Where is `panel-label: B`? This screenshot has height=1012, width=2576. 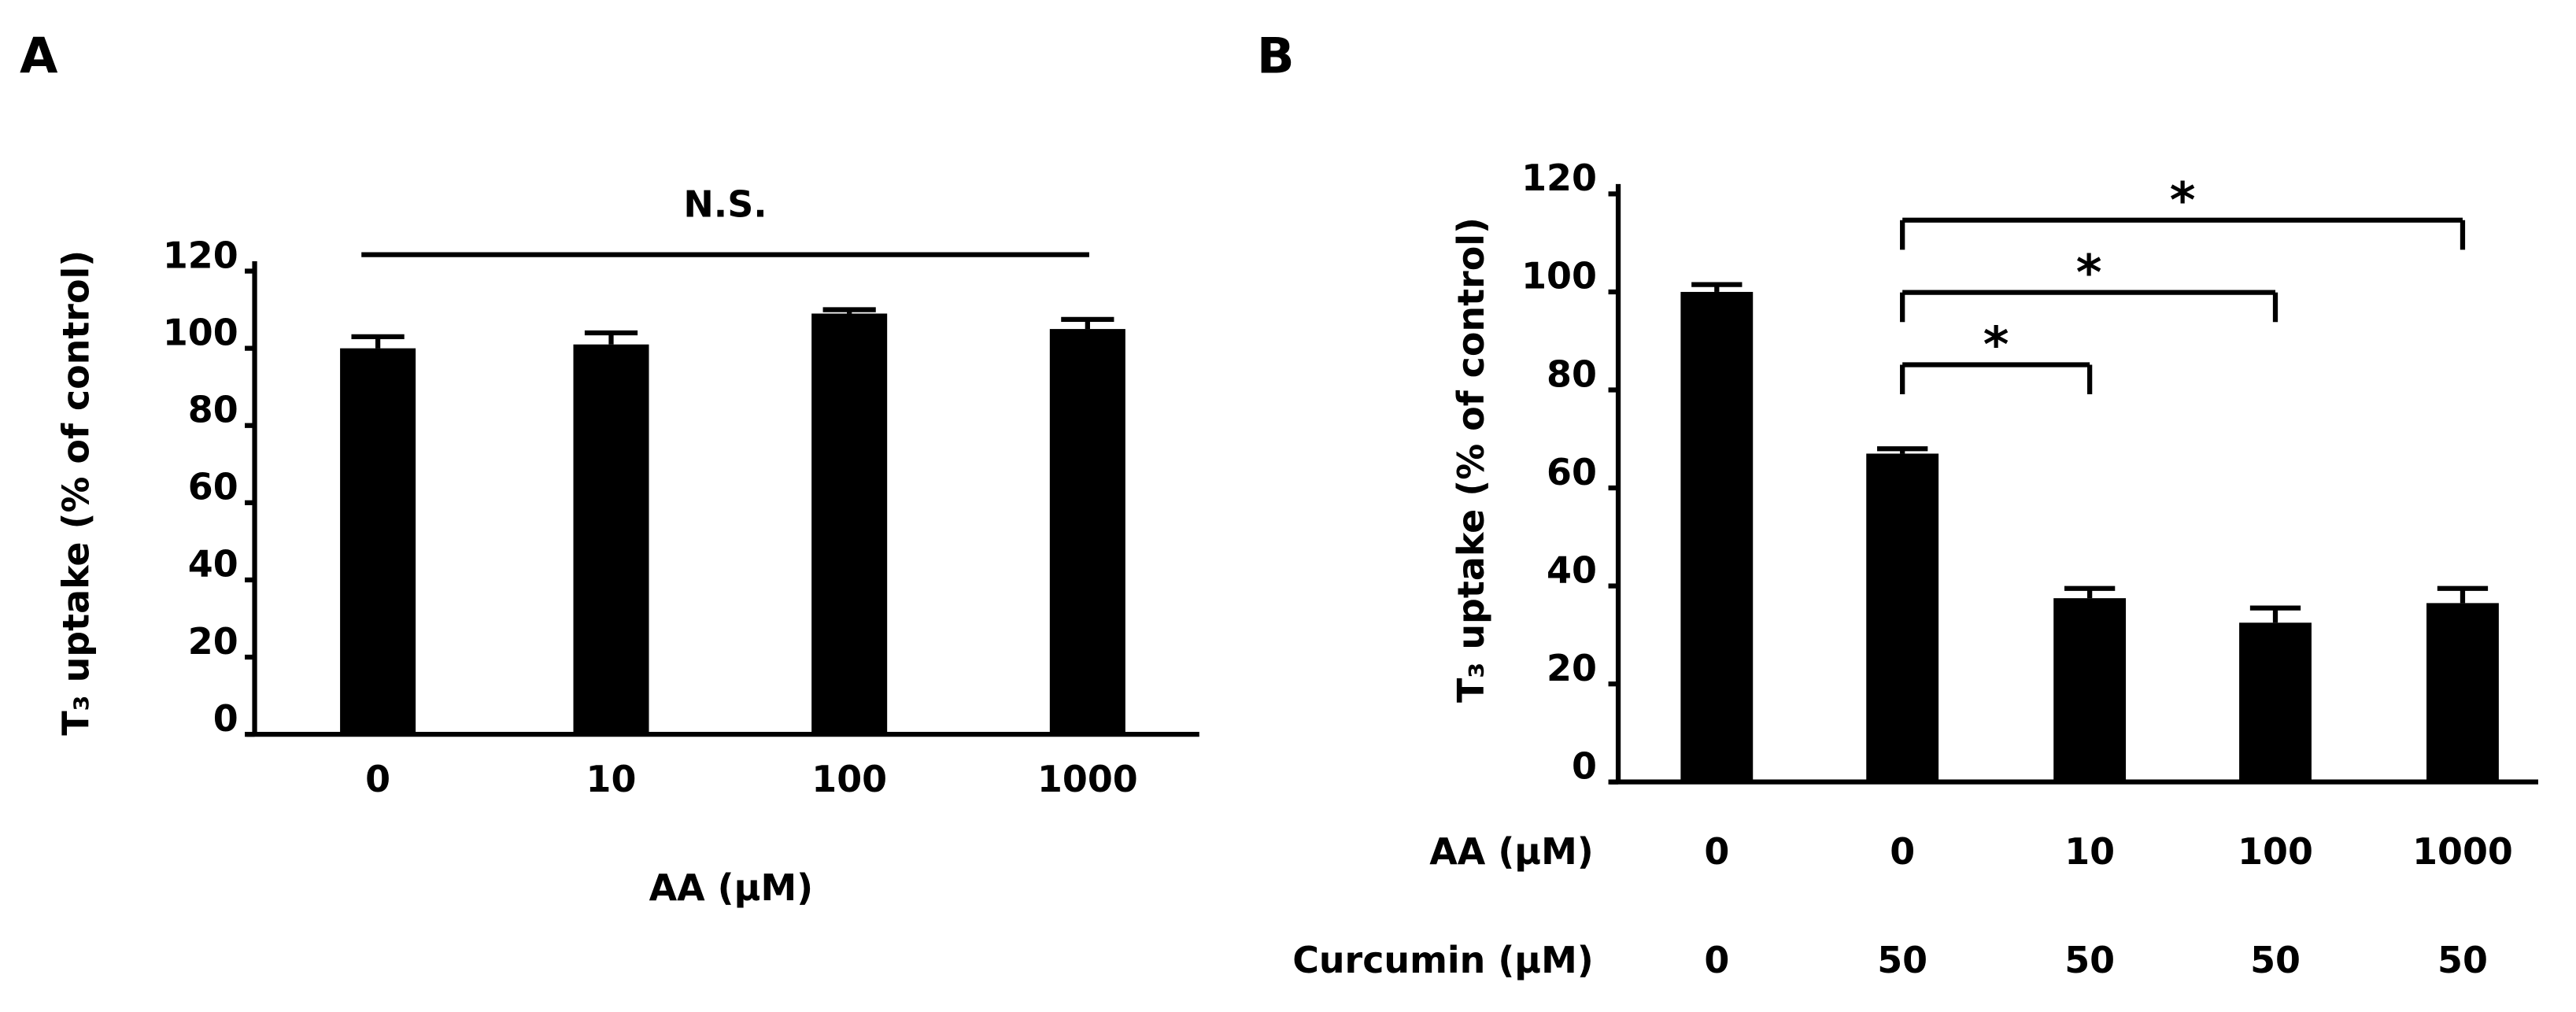
panel-label: B is located at coordinates (1276, 55).